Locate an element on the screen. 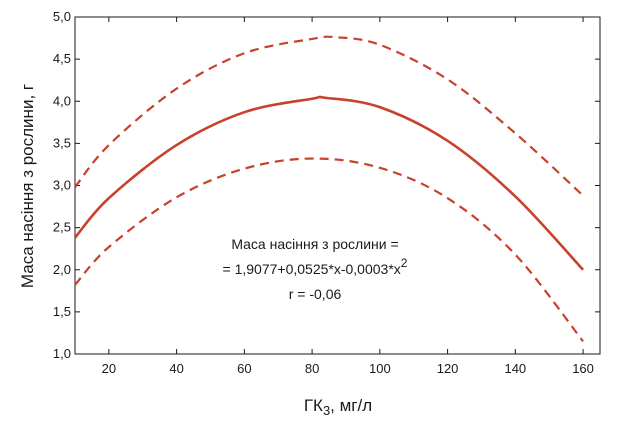  x-axis-title-sub: 3 is located at coordinates (326, 410).